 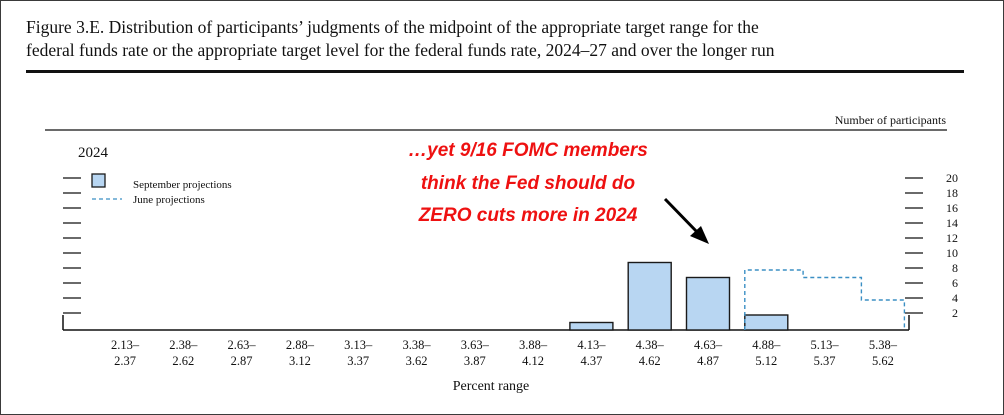 What do you see at coordinates (825, 345) in the screenshot?
I see `x-tick-label-top: 5.13–` at bounding box center [825, 345].